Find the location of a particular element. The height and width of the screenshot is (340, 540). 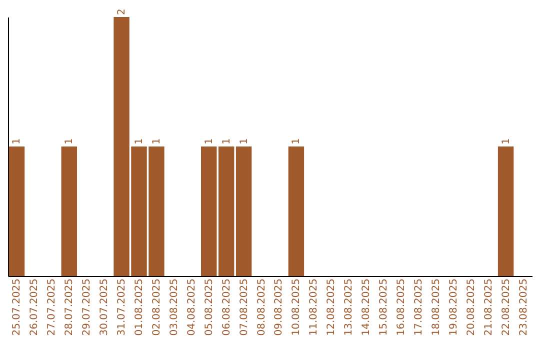

x-tick-label: 22.08.2025 is located at coordinates (506, 307).